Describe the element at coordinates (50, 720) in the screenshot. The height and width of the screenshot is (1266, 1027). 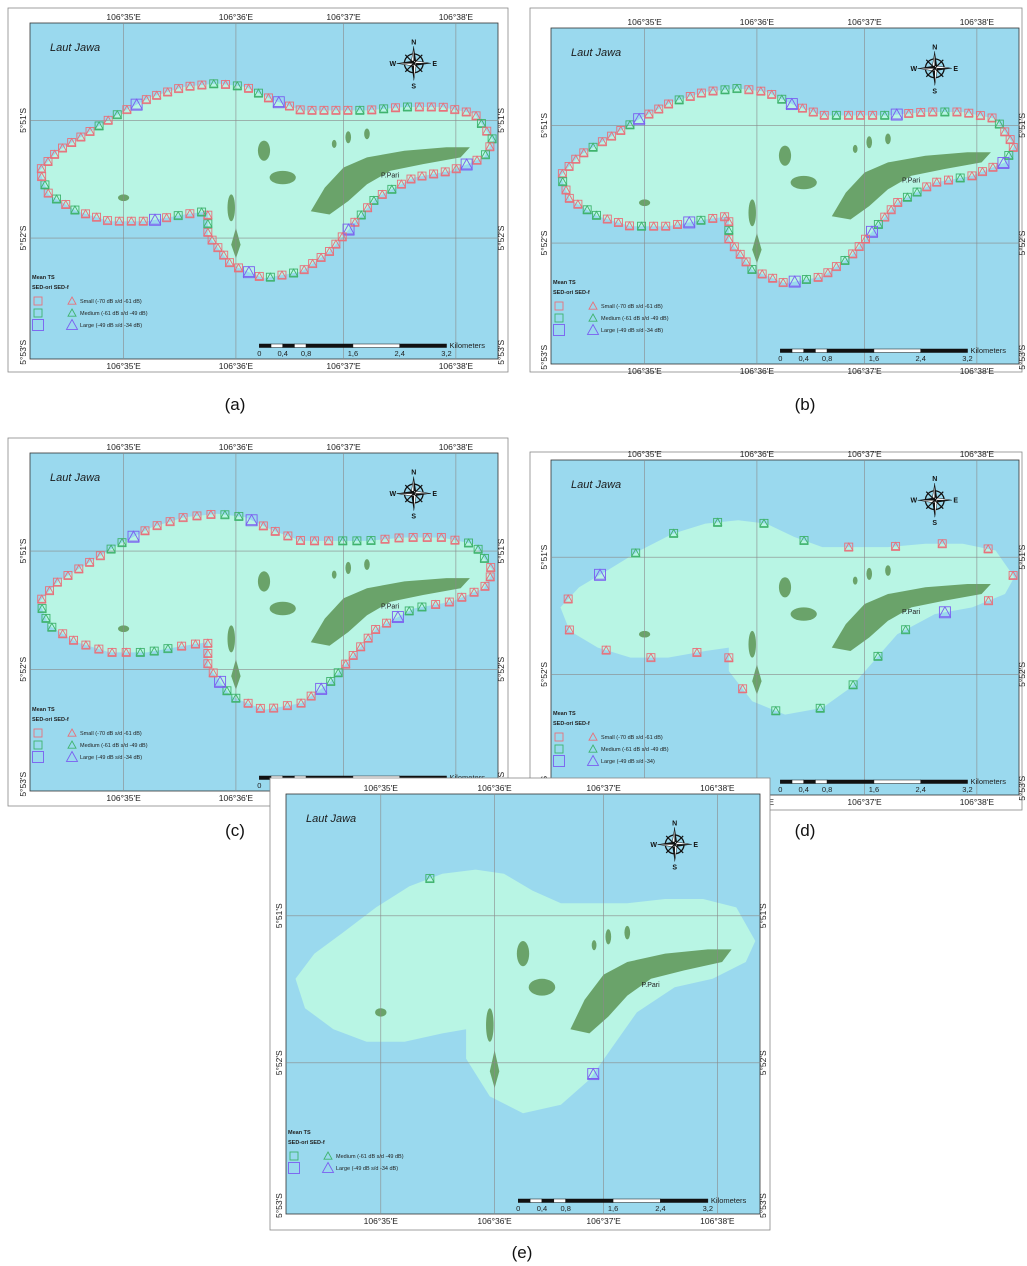
I see `legend-columns: SED-ori SED-f` at that location.